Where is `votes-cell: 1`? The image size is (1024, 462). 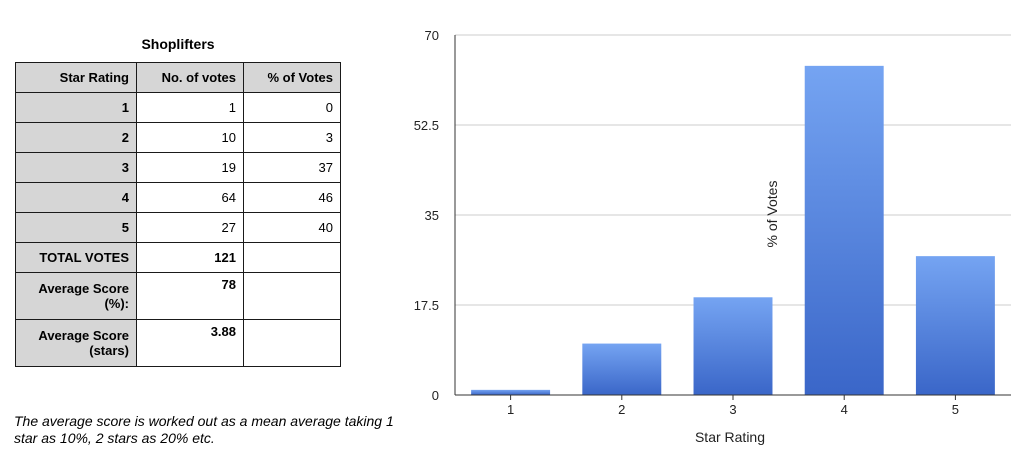
votes-cell: 1 is located at coordinates (190, 107).